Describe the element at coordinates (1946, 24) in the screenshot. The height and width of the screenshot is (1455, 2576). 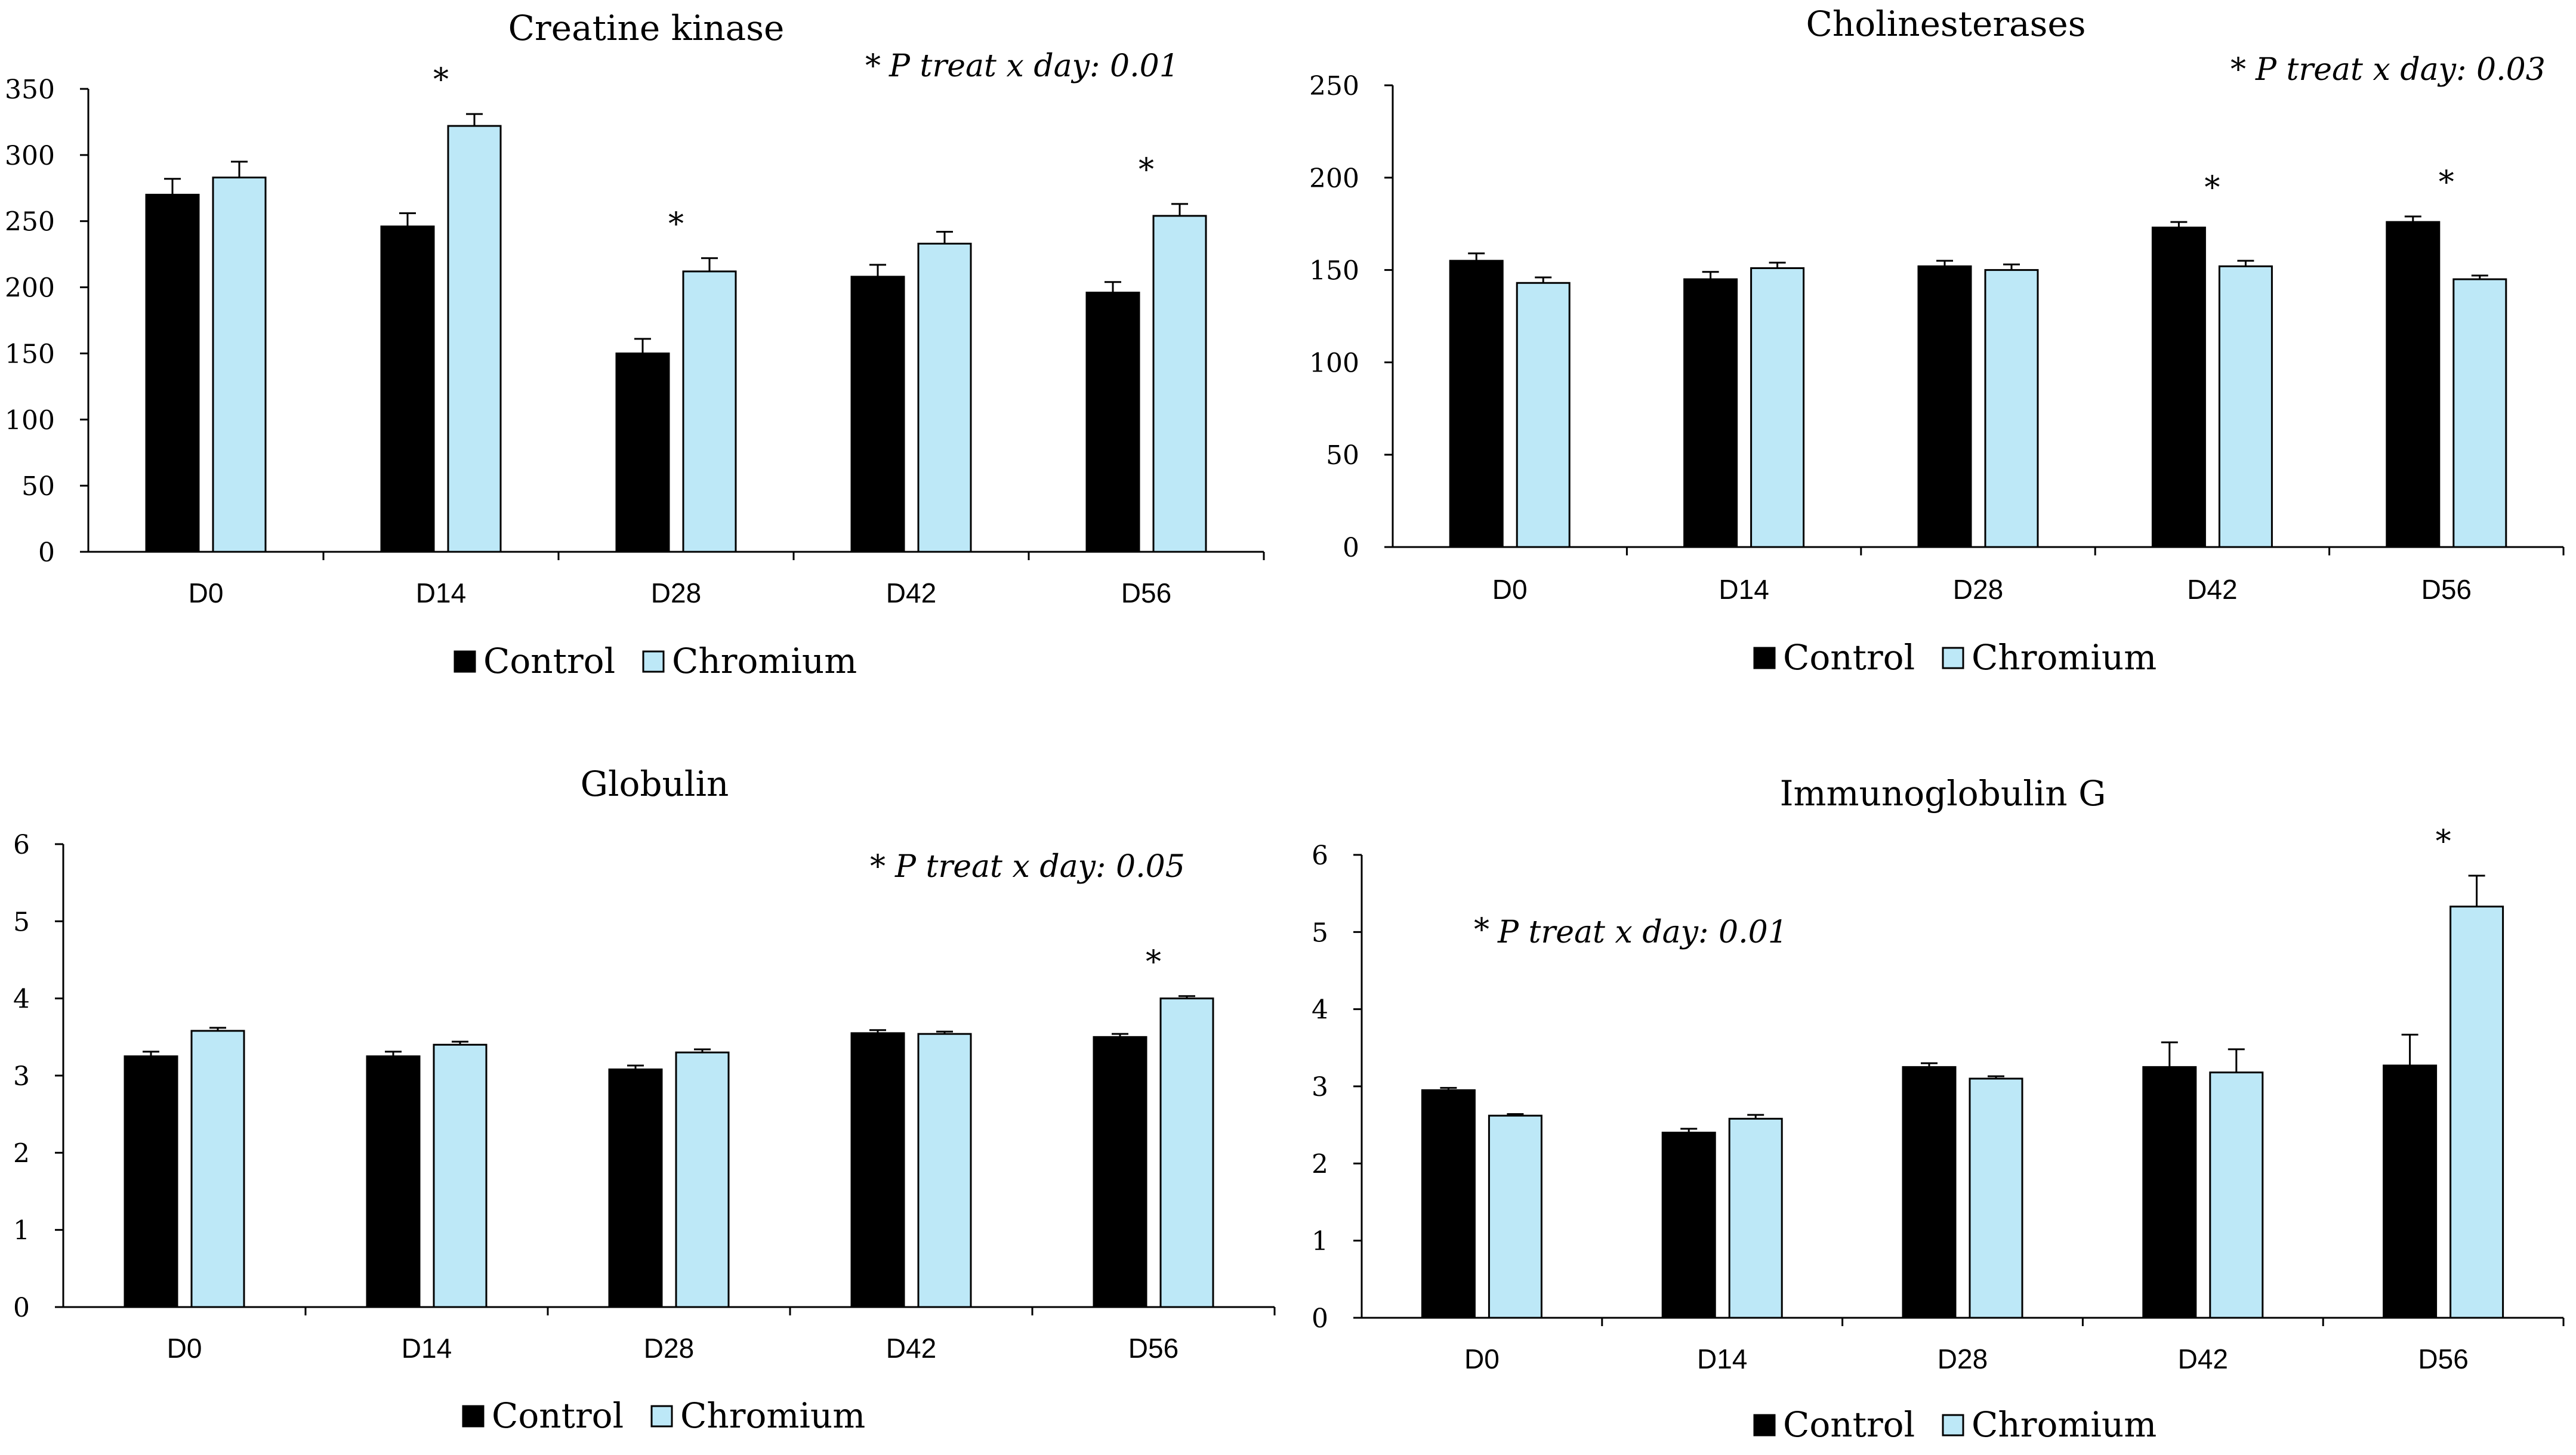
I see `chart-title: Cholinesterases` at that location.